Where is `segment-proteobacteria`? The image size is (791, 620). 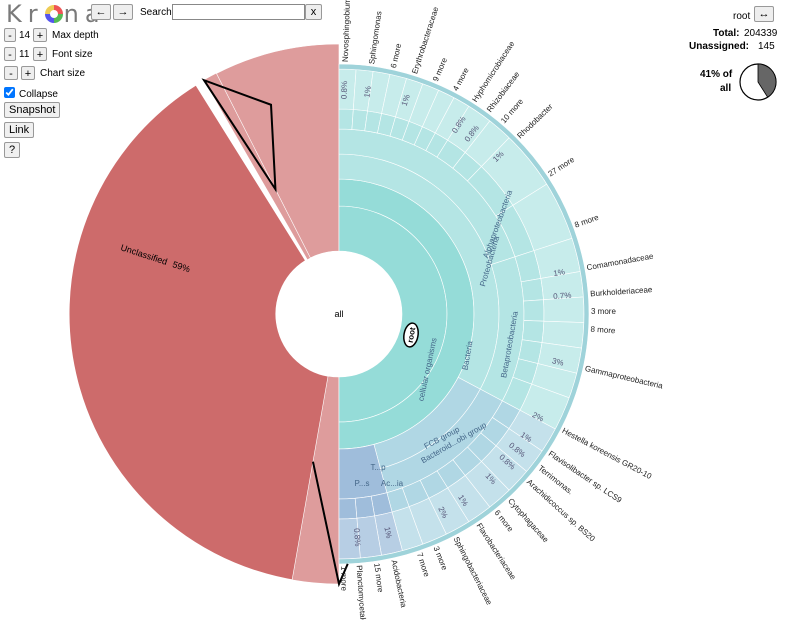
segment-proteobacteria is located at coordinates (419, 271).